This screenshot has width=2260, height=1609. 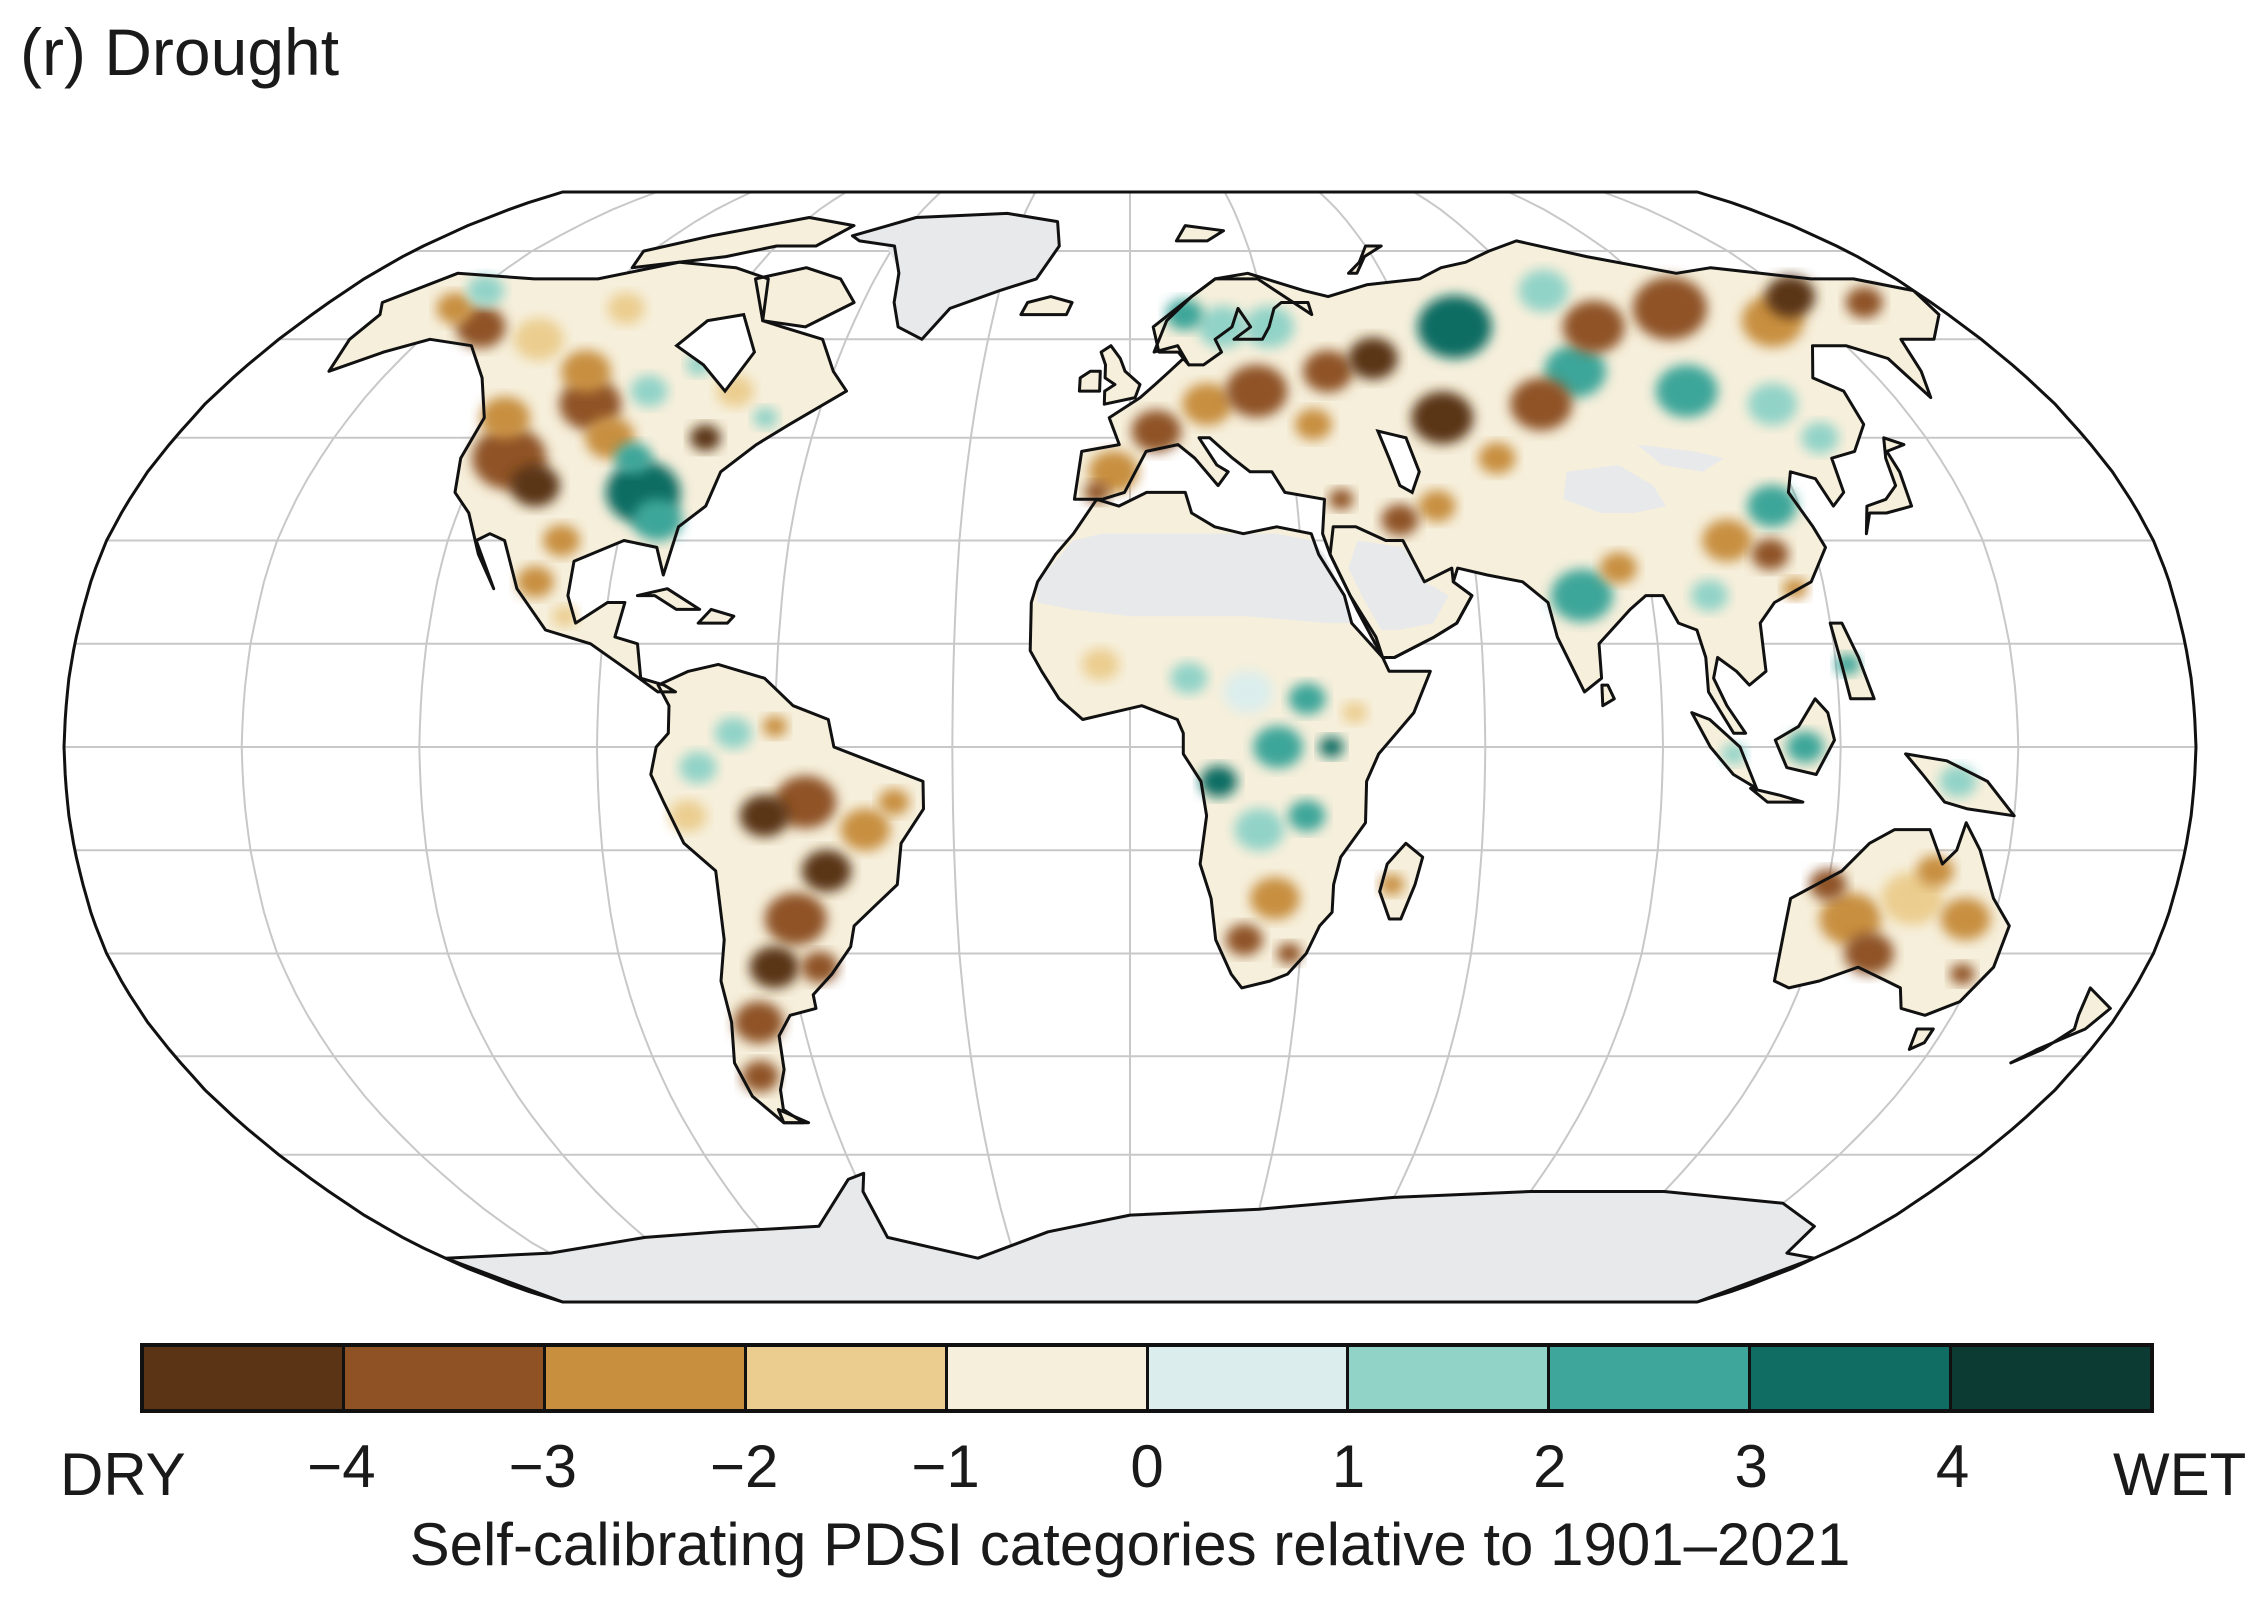 I want to click on coastline-scandiaFill, so click(x=1233, y=322).